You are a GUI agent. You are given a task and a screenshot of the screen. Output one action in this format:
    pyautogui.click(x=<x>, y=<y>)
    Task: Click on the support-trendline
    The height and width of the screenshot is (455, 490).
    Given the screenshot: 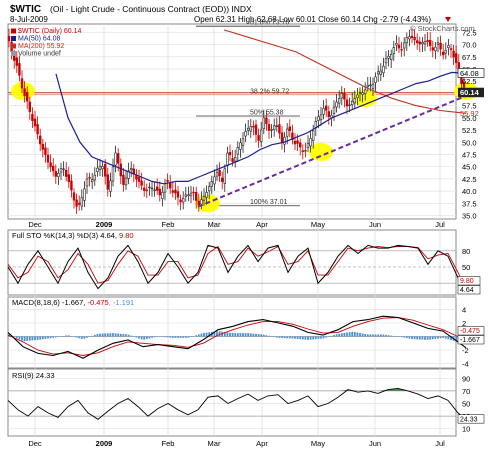 What is the action you would take?
    pyautogui.click(x=332, y=151)
    